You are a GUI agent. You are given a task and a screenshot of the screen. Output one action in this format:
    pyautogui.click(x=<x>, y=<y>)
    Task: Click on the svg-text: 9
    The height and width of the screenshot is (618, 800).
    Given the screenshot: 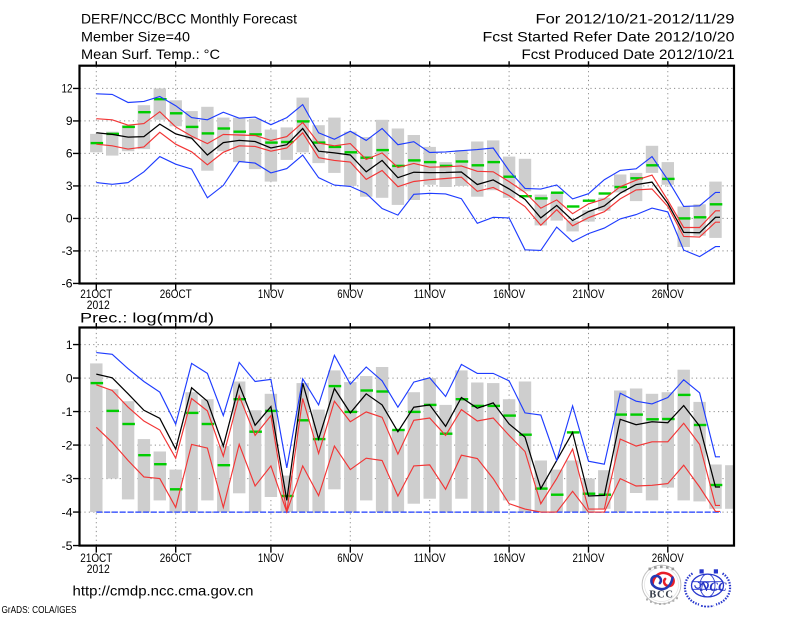 What is the action you would take?
    pyautogui.click(x=69, y=121)
    